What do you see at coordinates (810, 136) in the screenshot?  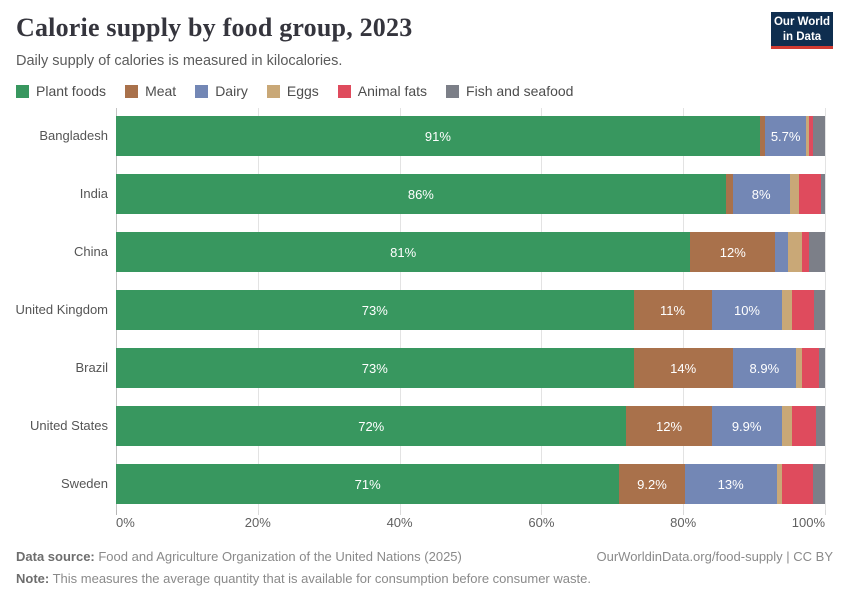 I see `bar-segment-bangladesh-animal-fats` at bounding box center [810, 136].